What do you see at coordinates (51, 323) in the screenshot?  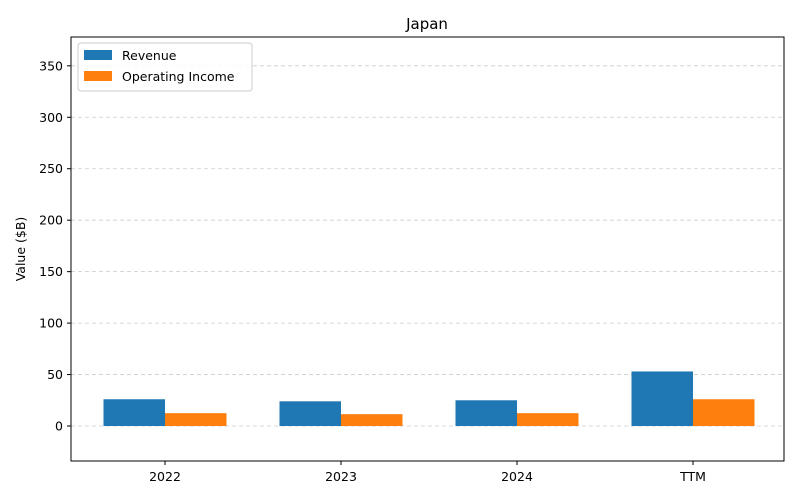 I see `y-tick-label: 100` at bounding box center [51, 323].